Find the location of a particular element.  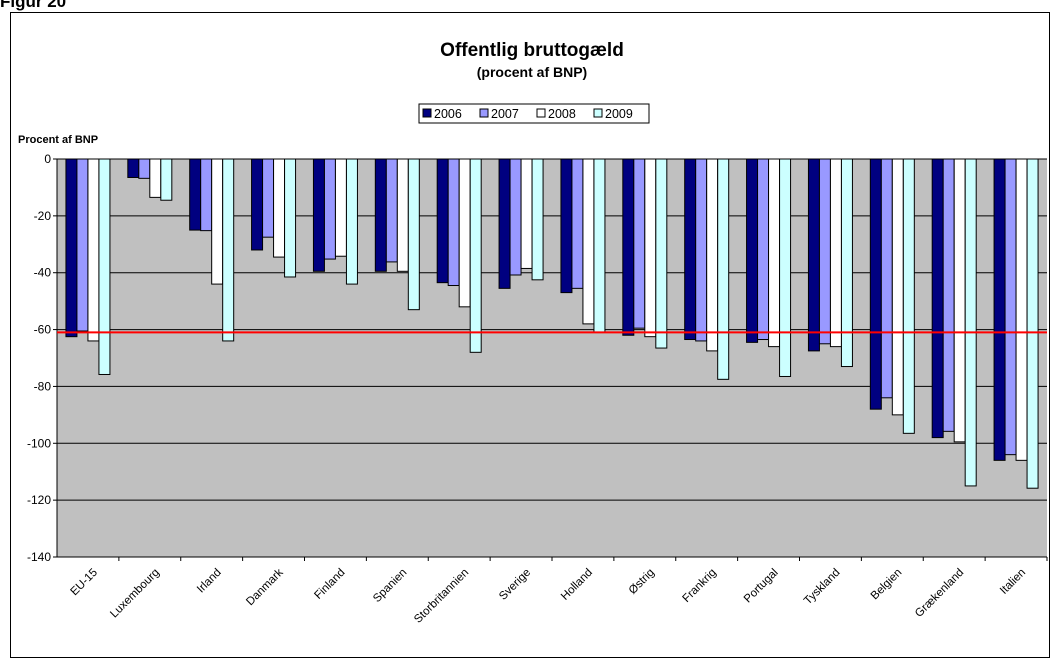

bar-2007-italien is located at coordinates (1010, 307).